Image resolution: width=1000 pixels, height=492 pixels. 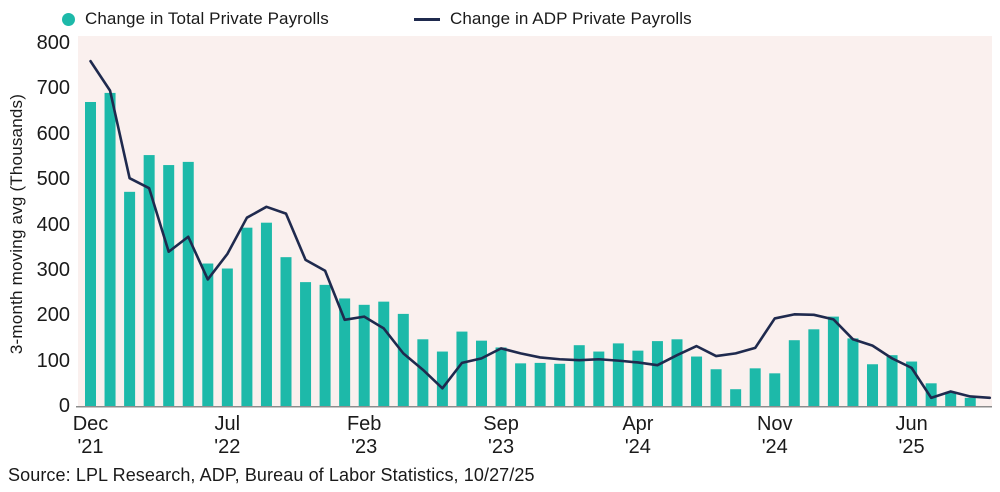 I want to click on bar-apr--22, so click(x=169, y=285).